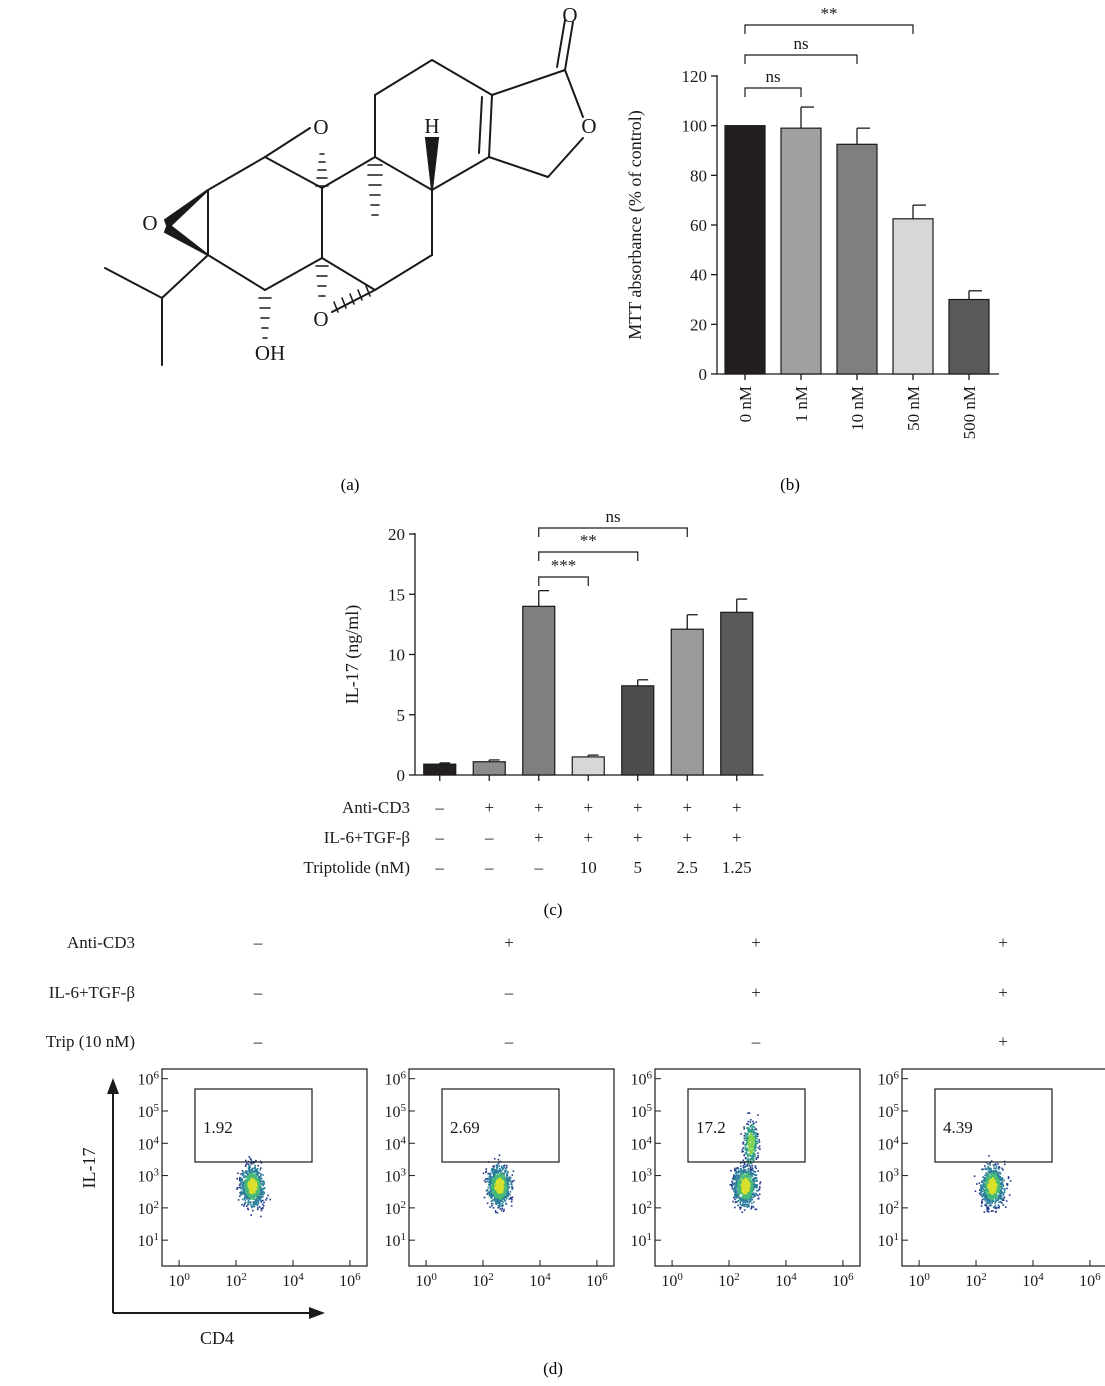 The image size is (1105, 1386). I want to click on y-tick-label: 10², so click(642, 1208).